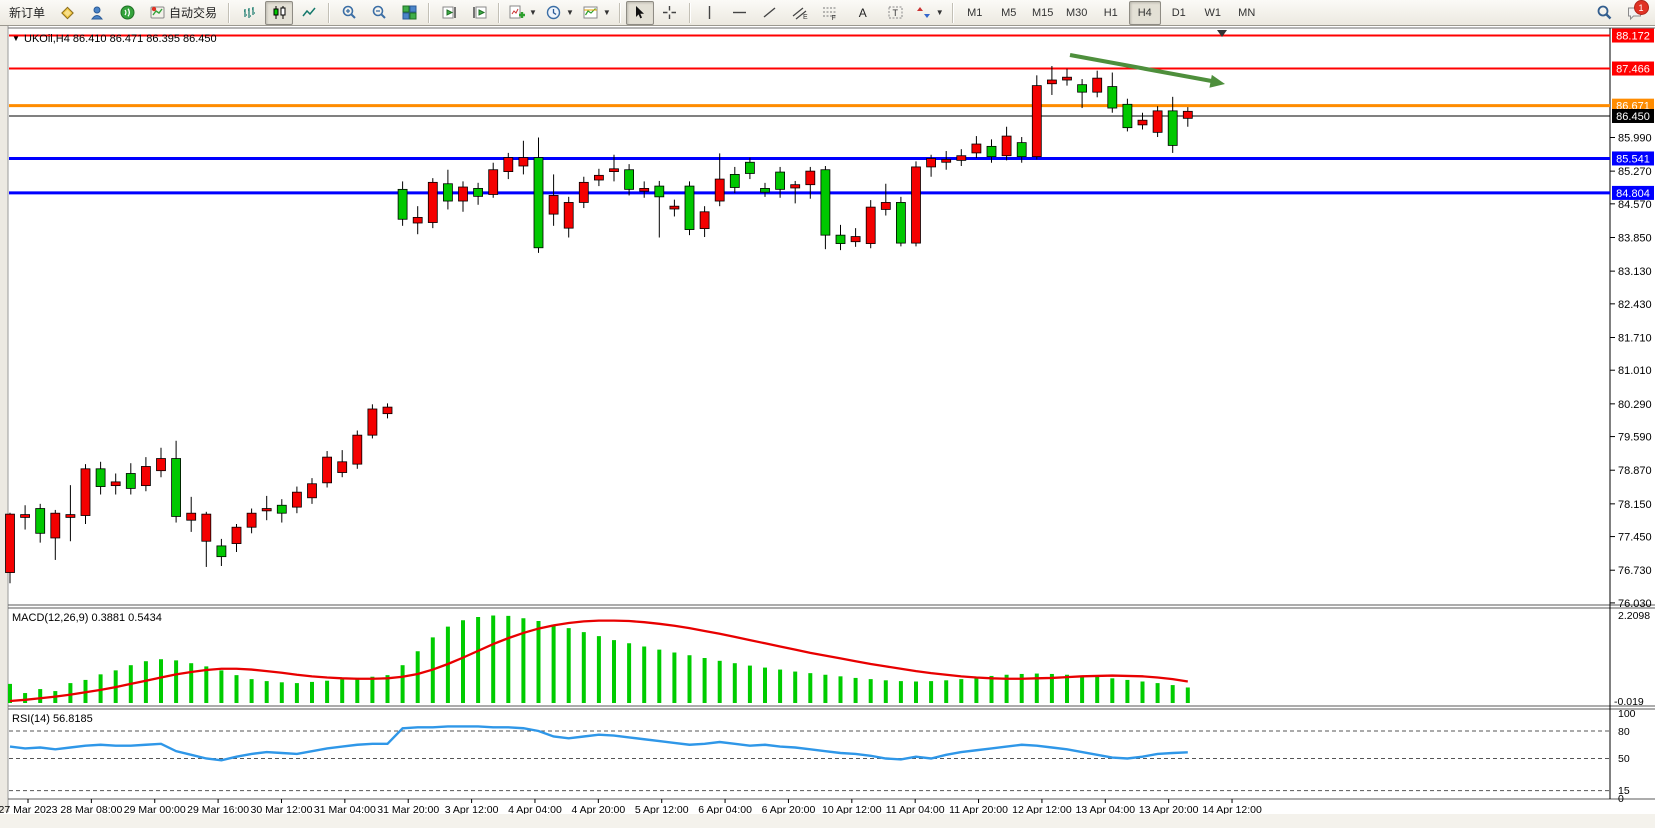 This screenshot has width=1655, height=828. I want to click on timeframe-m30-button: M30, so click(1077, 12).